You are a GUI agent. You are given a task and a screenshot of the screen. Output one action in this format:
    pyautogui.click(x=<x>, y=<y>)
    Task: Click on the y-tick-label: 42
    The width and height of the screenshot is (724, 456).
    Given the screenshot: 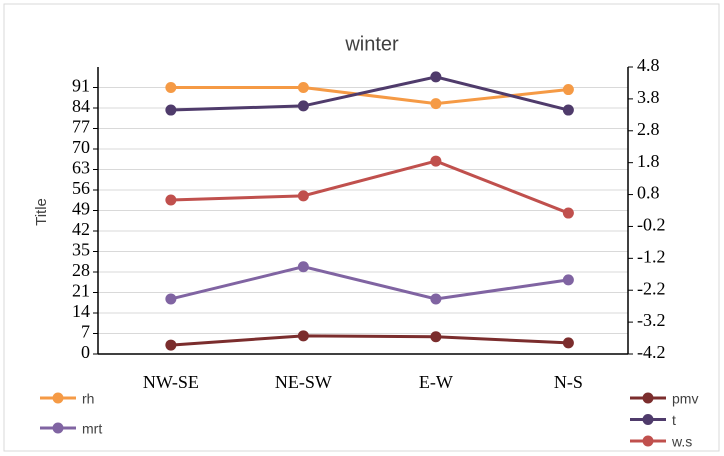 What is the action you would take?
    pyautogui.click(x=81, y=229)
    